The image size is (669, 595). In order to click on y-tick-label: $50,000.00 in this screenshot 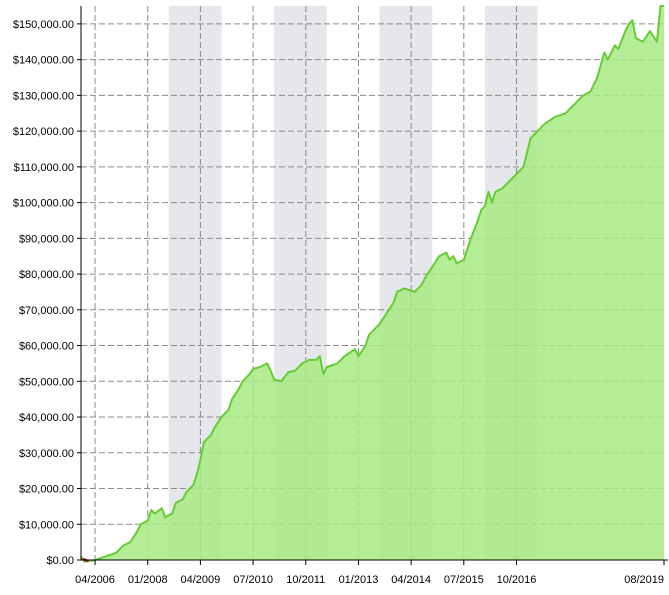, I will do `click(46, 382)`.